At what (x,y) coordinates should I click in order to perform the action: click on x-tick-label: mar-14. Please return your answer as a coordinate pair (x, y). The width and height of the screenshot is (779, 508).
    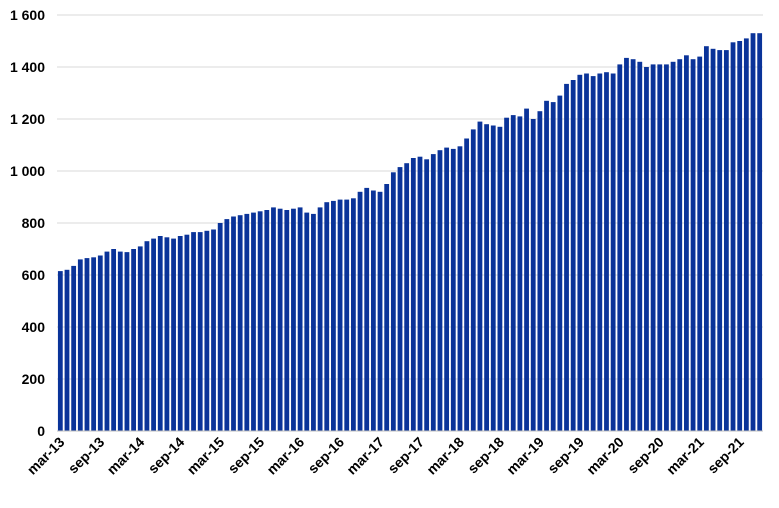
    Looking at the image, I should click on (126, 456).